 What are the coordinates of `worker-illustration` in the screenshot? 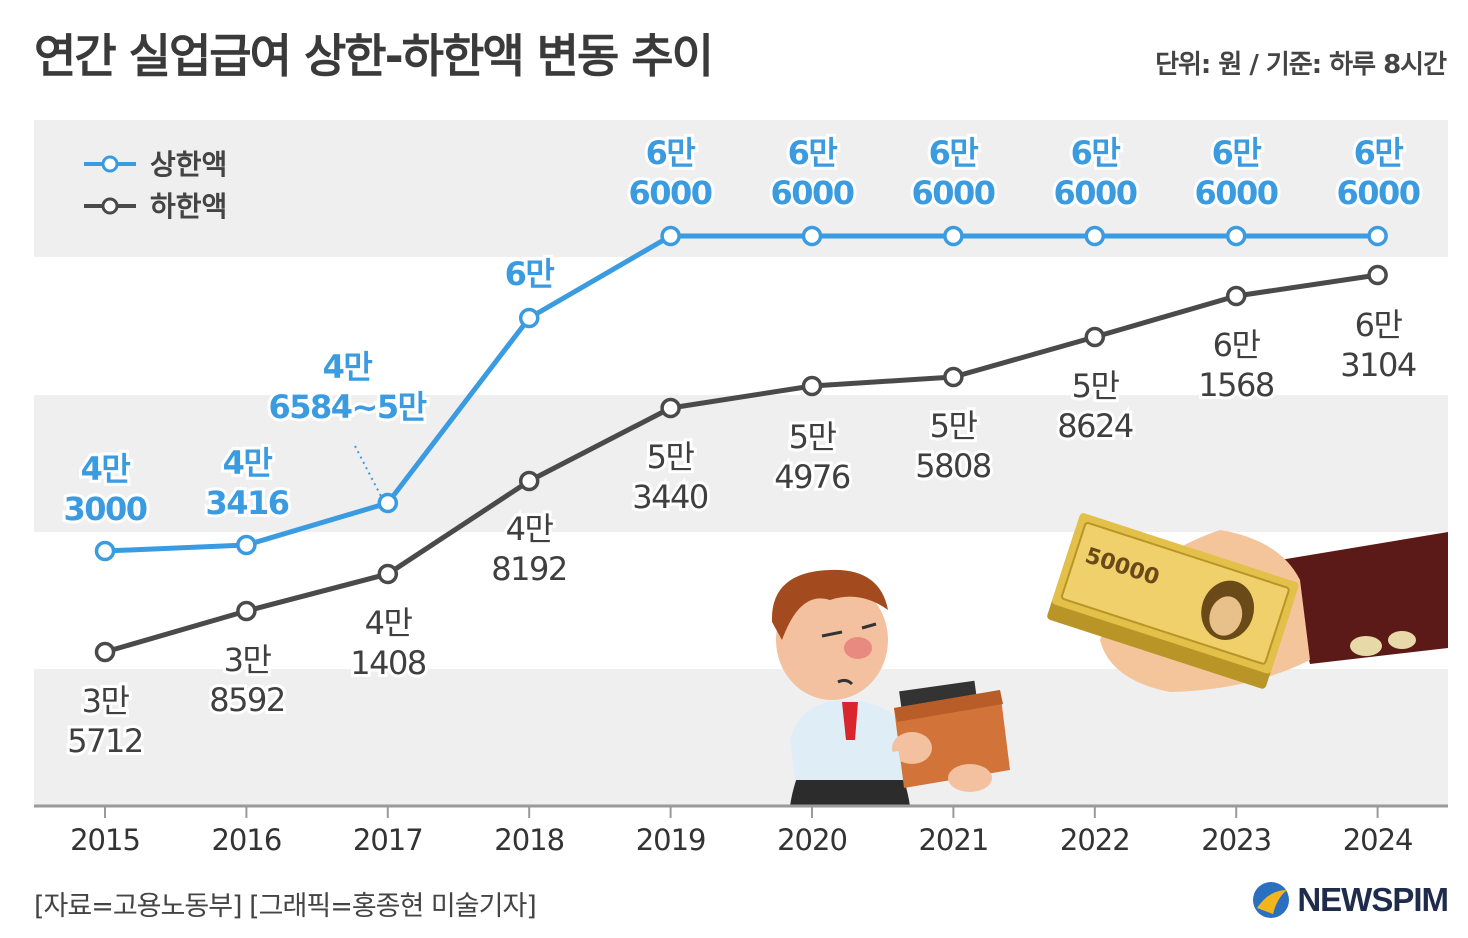 It's located at (890, 687).